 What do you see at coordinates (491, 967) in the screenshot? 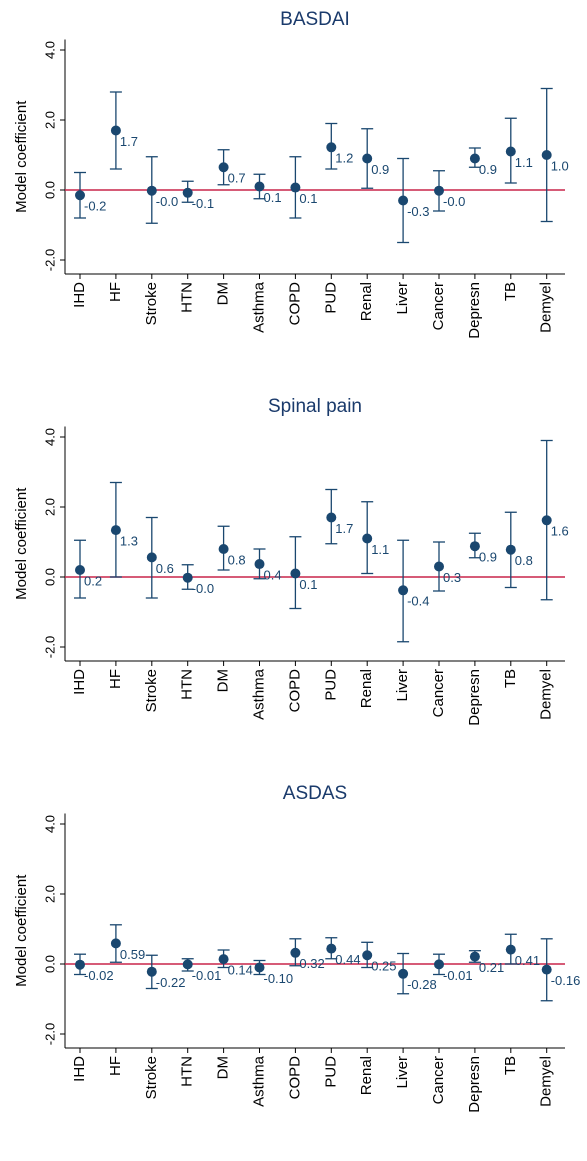
I see `value-label: 0.21` at bounding box center [491, 967].